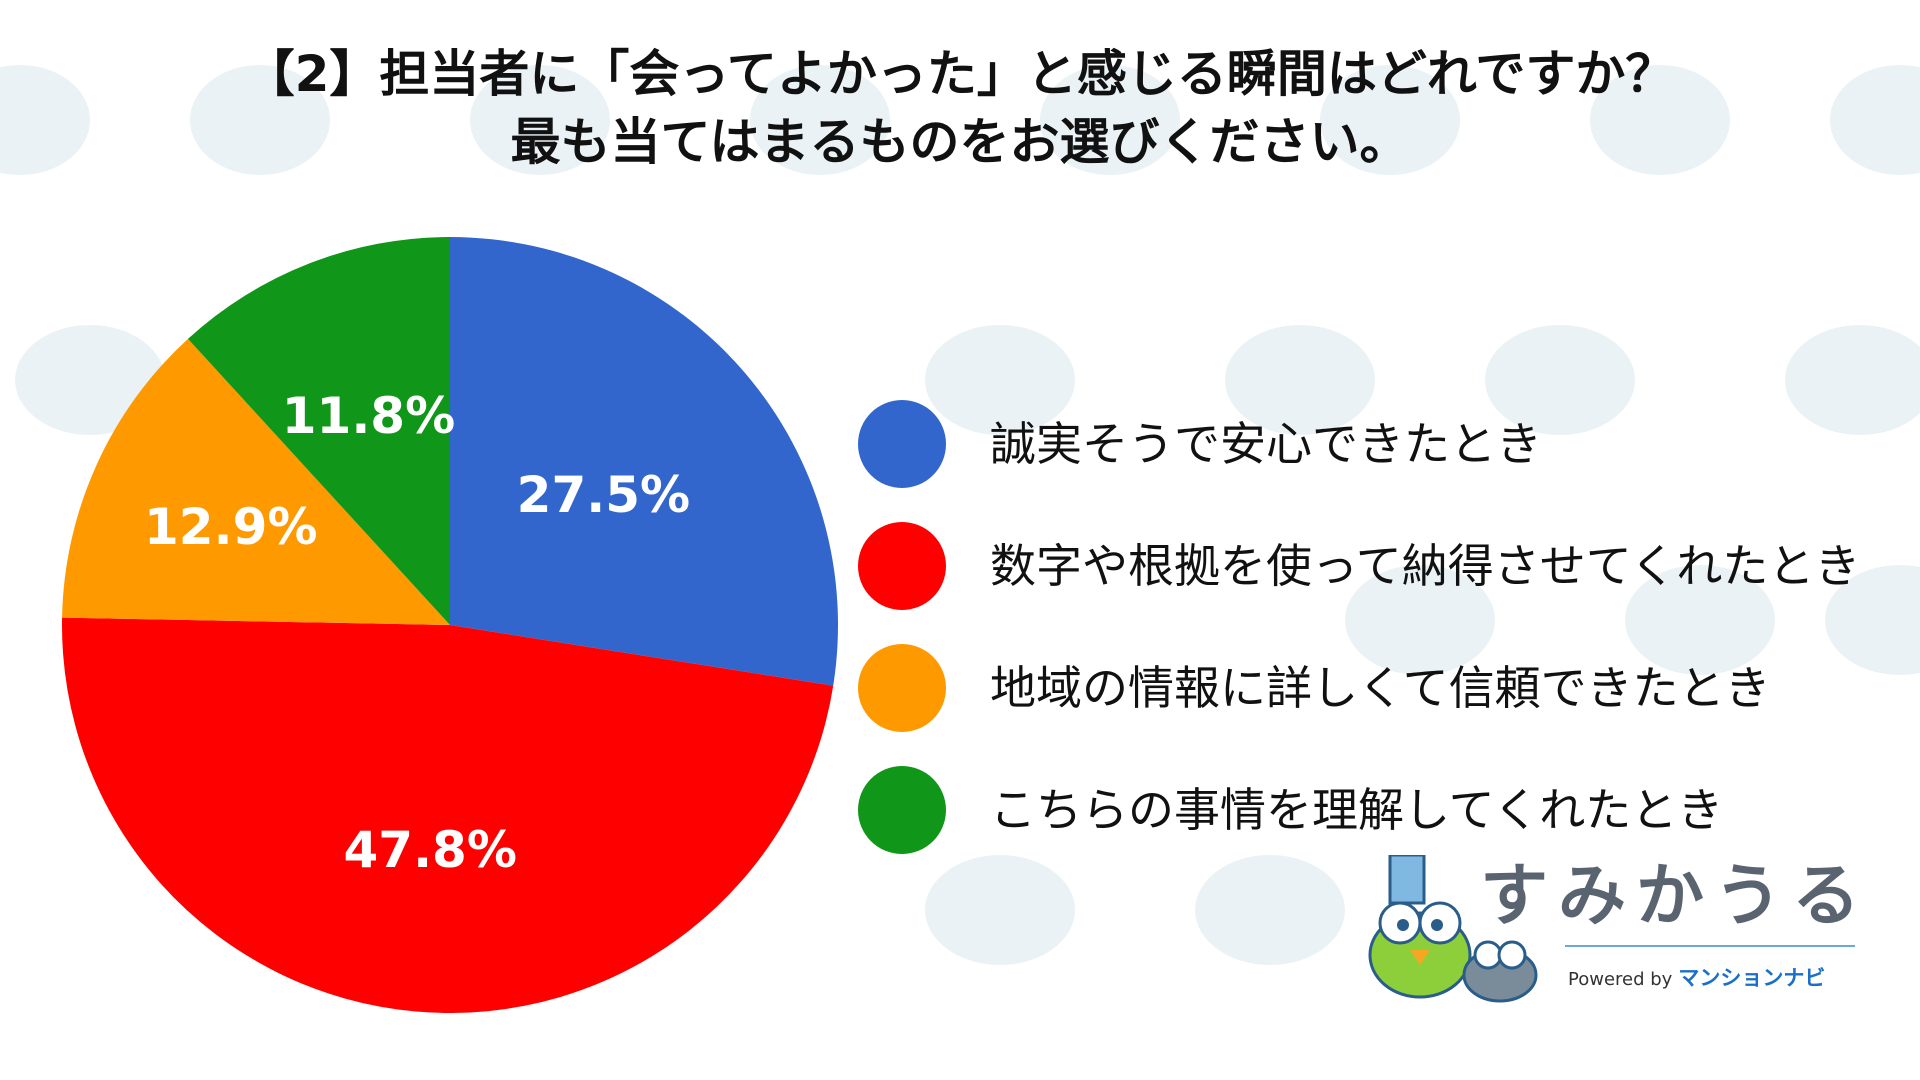 The height and width of the screenshot is (1080, 1920). I want to click on legend-label: 地域の情報に詳しくて信頼できたとき, so click(1380, 688).